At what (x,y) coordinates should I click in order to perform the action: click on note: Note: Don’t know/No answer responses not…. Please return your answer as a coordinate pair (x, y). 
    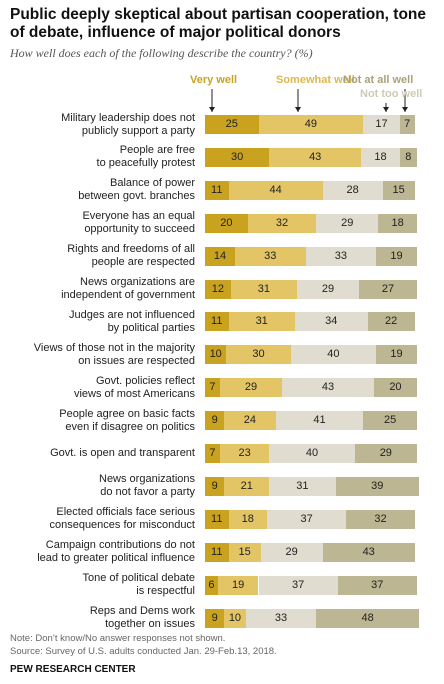
    Looking at the image, I should click on (118, 638).